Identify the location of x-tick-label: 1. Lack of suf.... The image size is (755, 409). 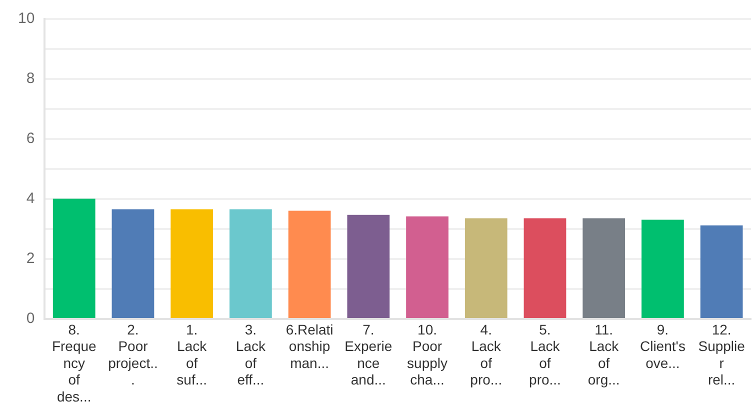
(192, 354).